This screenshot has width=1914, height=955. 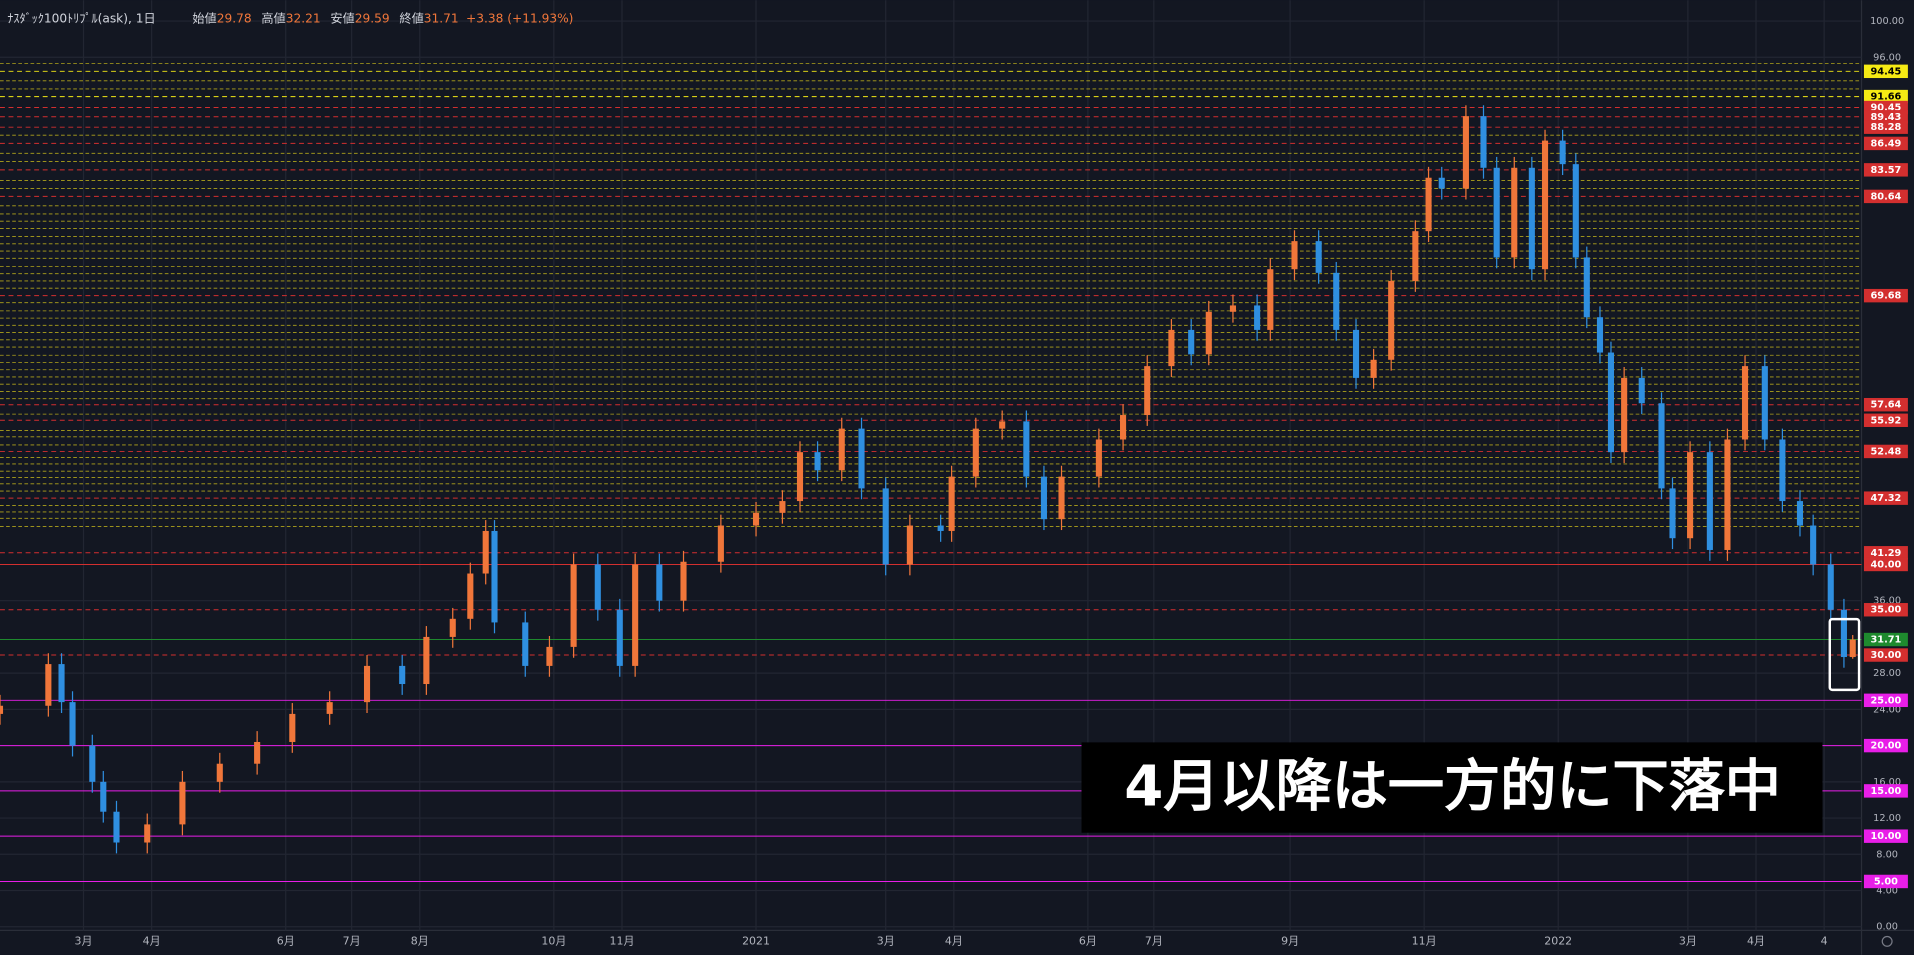 I want to click on level-label: 41.29, so click(x=1886, y=553).